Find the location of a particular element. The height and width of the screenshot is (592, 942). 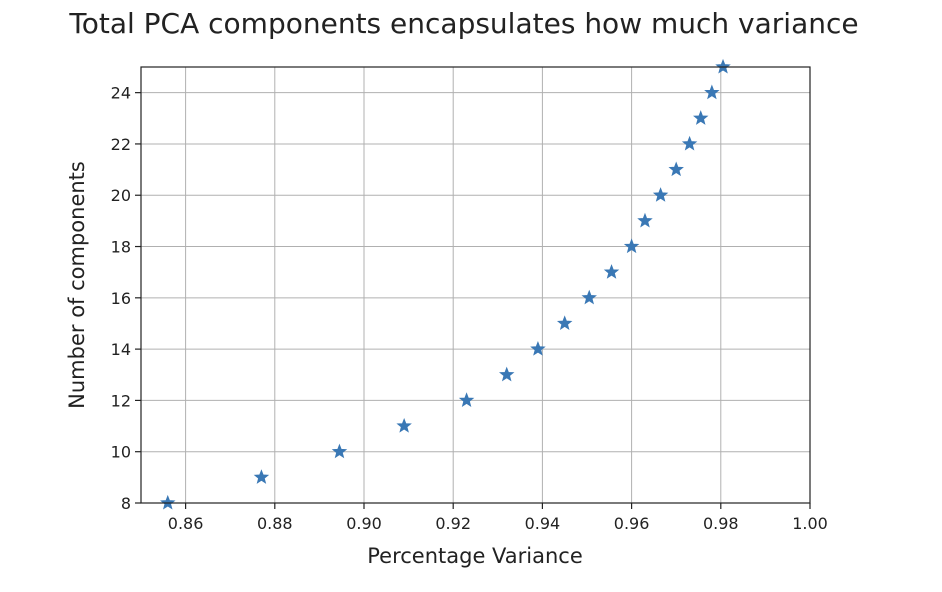

y-tick-label: 10 is located at coordinates (121, 452).